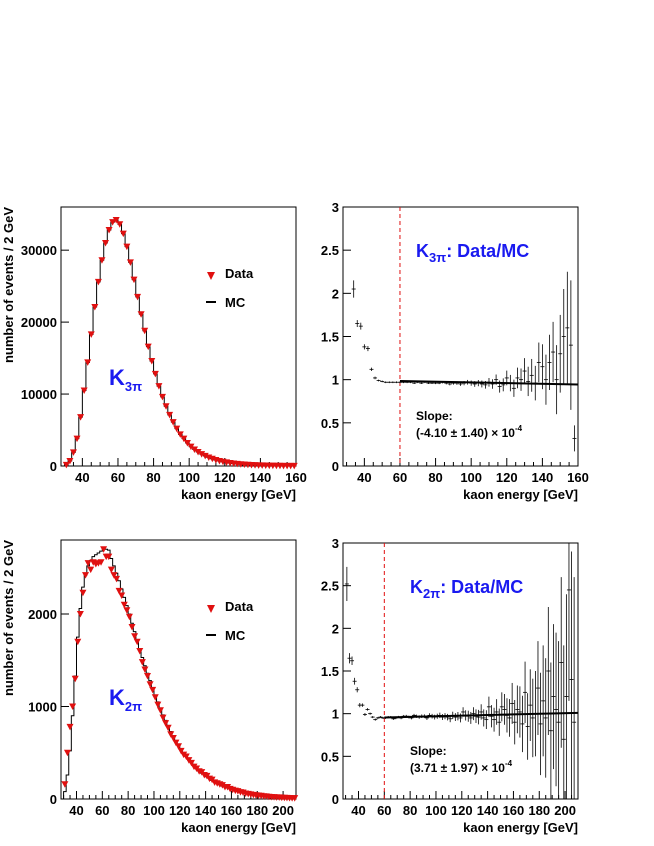 The image size is (654, 846). Describe the element at coordinates (42, 707) in the screenshot. I see `y-tick-label: 1000` at that location.